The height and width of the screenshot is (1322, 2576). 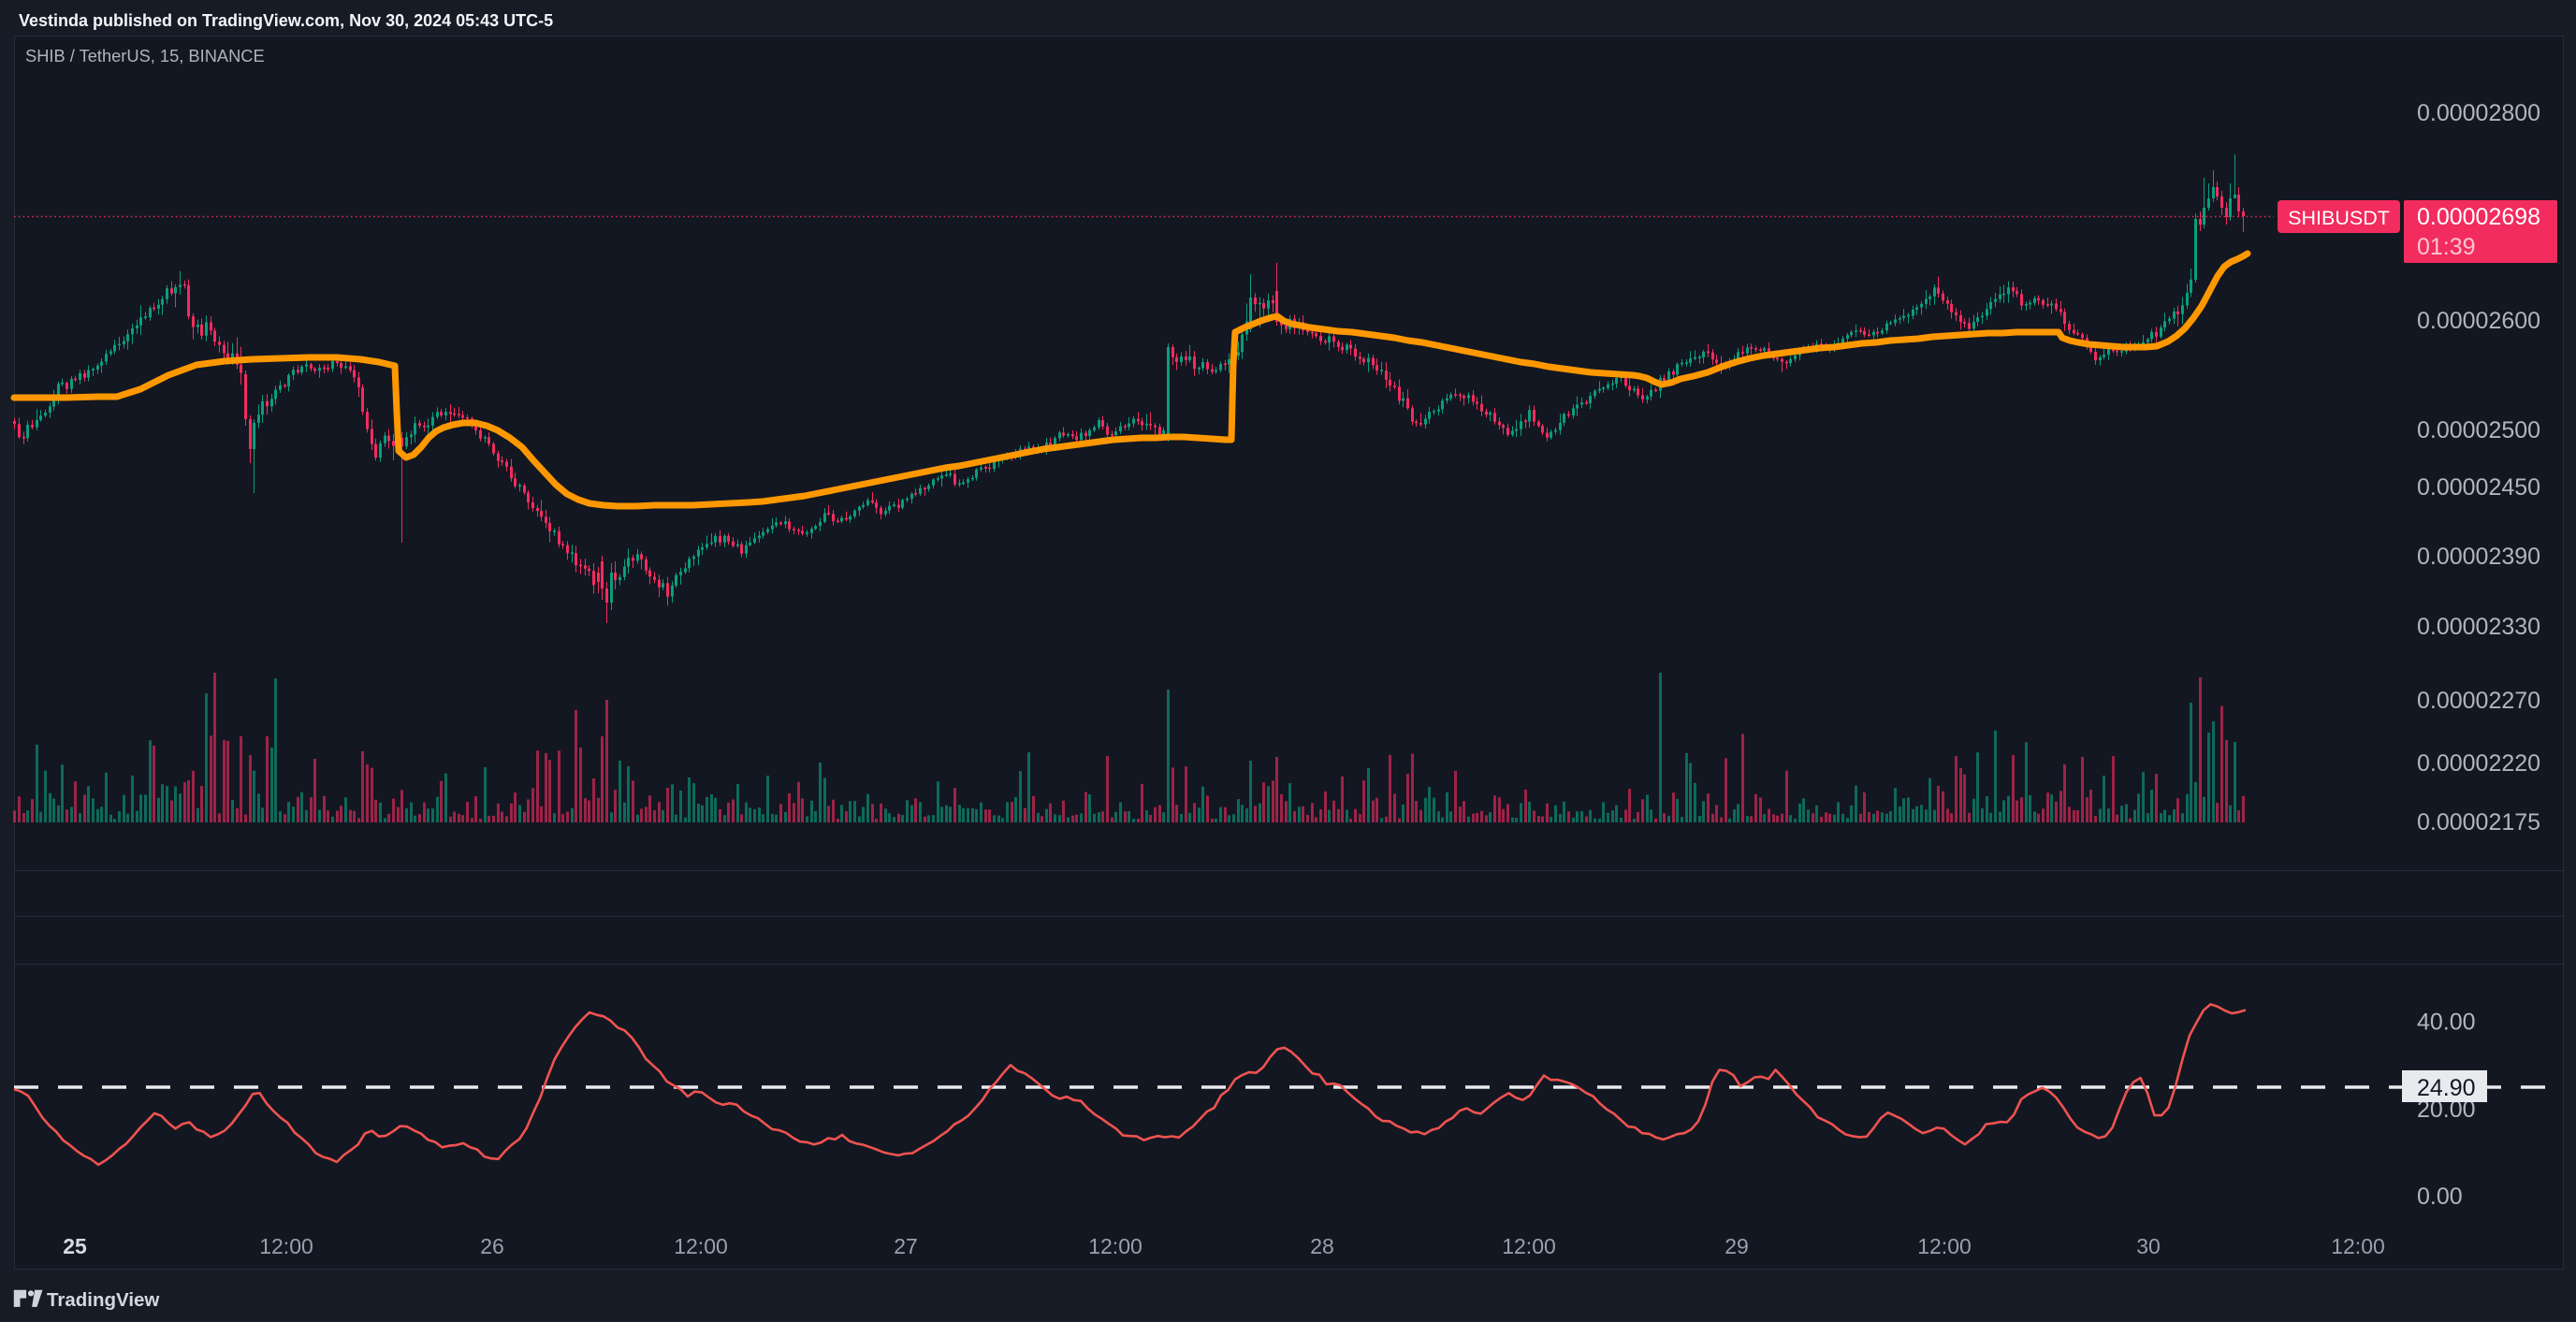 What do you see at coordinates (2478, 701) in the screenshot?
I see `svg-text: 0.00002270` at bounding box center [2478, 701].